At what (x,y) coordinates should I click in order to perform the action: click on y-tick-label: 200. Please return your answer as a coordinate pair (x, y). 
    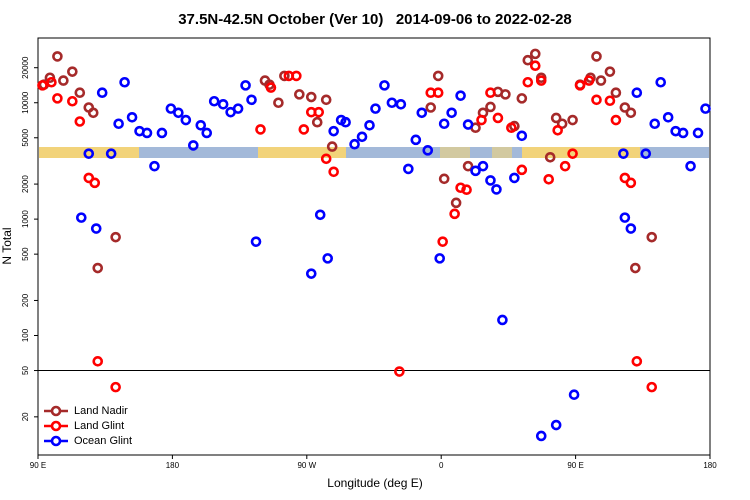
    Looking at the image, I should click on (25, 300).